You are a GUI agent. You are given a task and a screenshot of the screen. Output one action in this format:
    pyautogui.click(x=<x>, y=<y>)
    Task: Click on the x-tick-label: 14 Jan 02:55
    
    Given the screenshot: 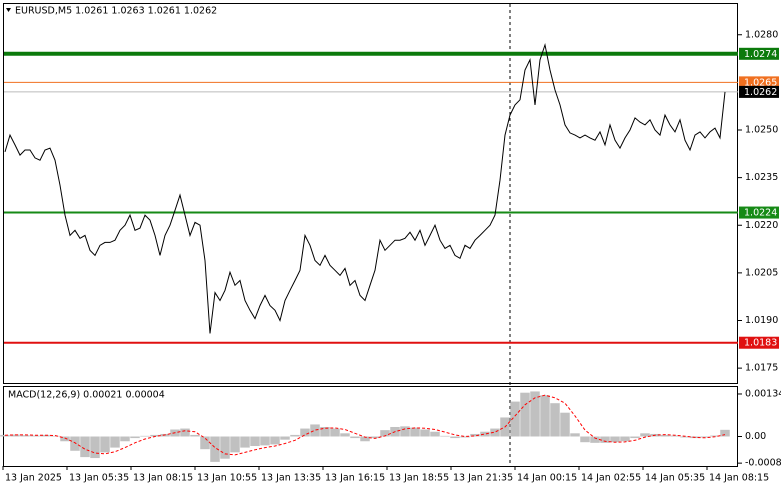 What is the action you would take?
    pyautogui.click(x=611, y=478)
    